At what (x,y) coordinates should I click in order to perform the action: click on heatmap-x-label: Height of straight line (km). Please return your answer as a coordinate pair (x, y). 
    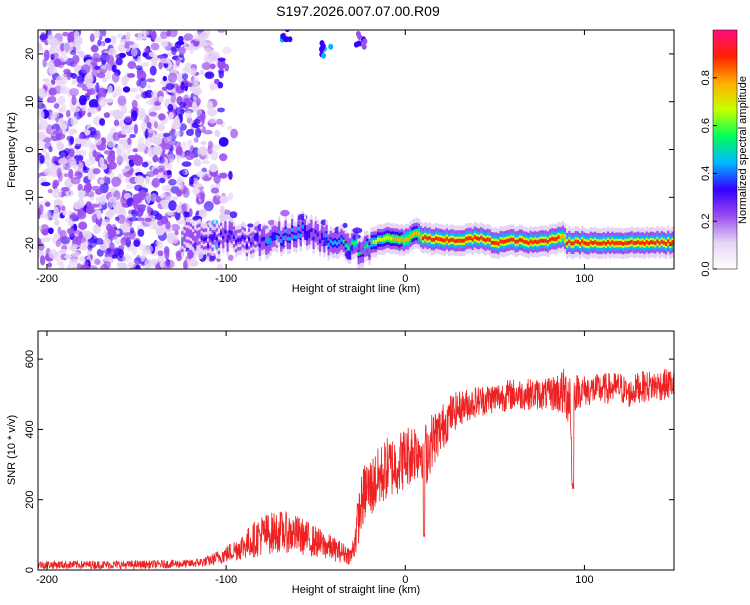
    Looking at the image, I should click on (356, 289).